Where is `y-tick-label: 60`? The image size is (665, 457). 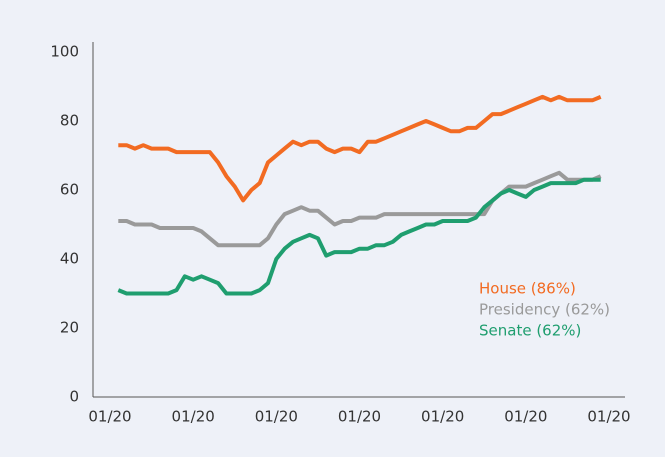
y-tick-label: 60 is located at coordinates (69, 190).